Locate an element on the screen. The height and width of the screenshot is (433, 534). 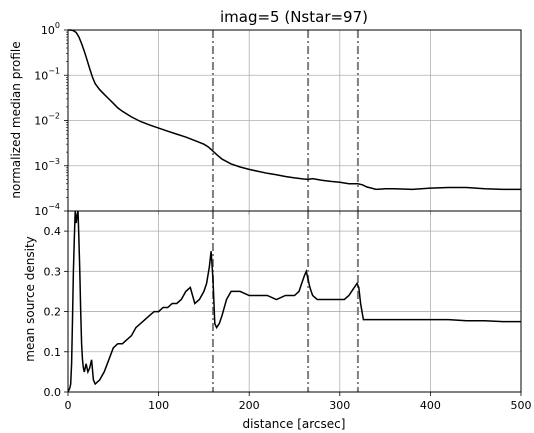
bottom-ytick-label-3: 0.3 is located at coordinates (53, 271).